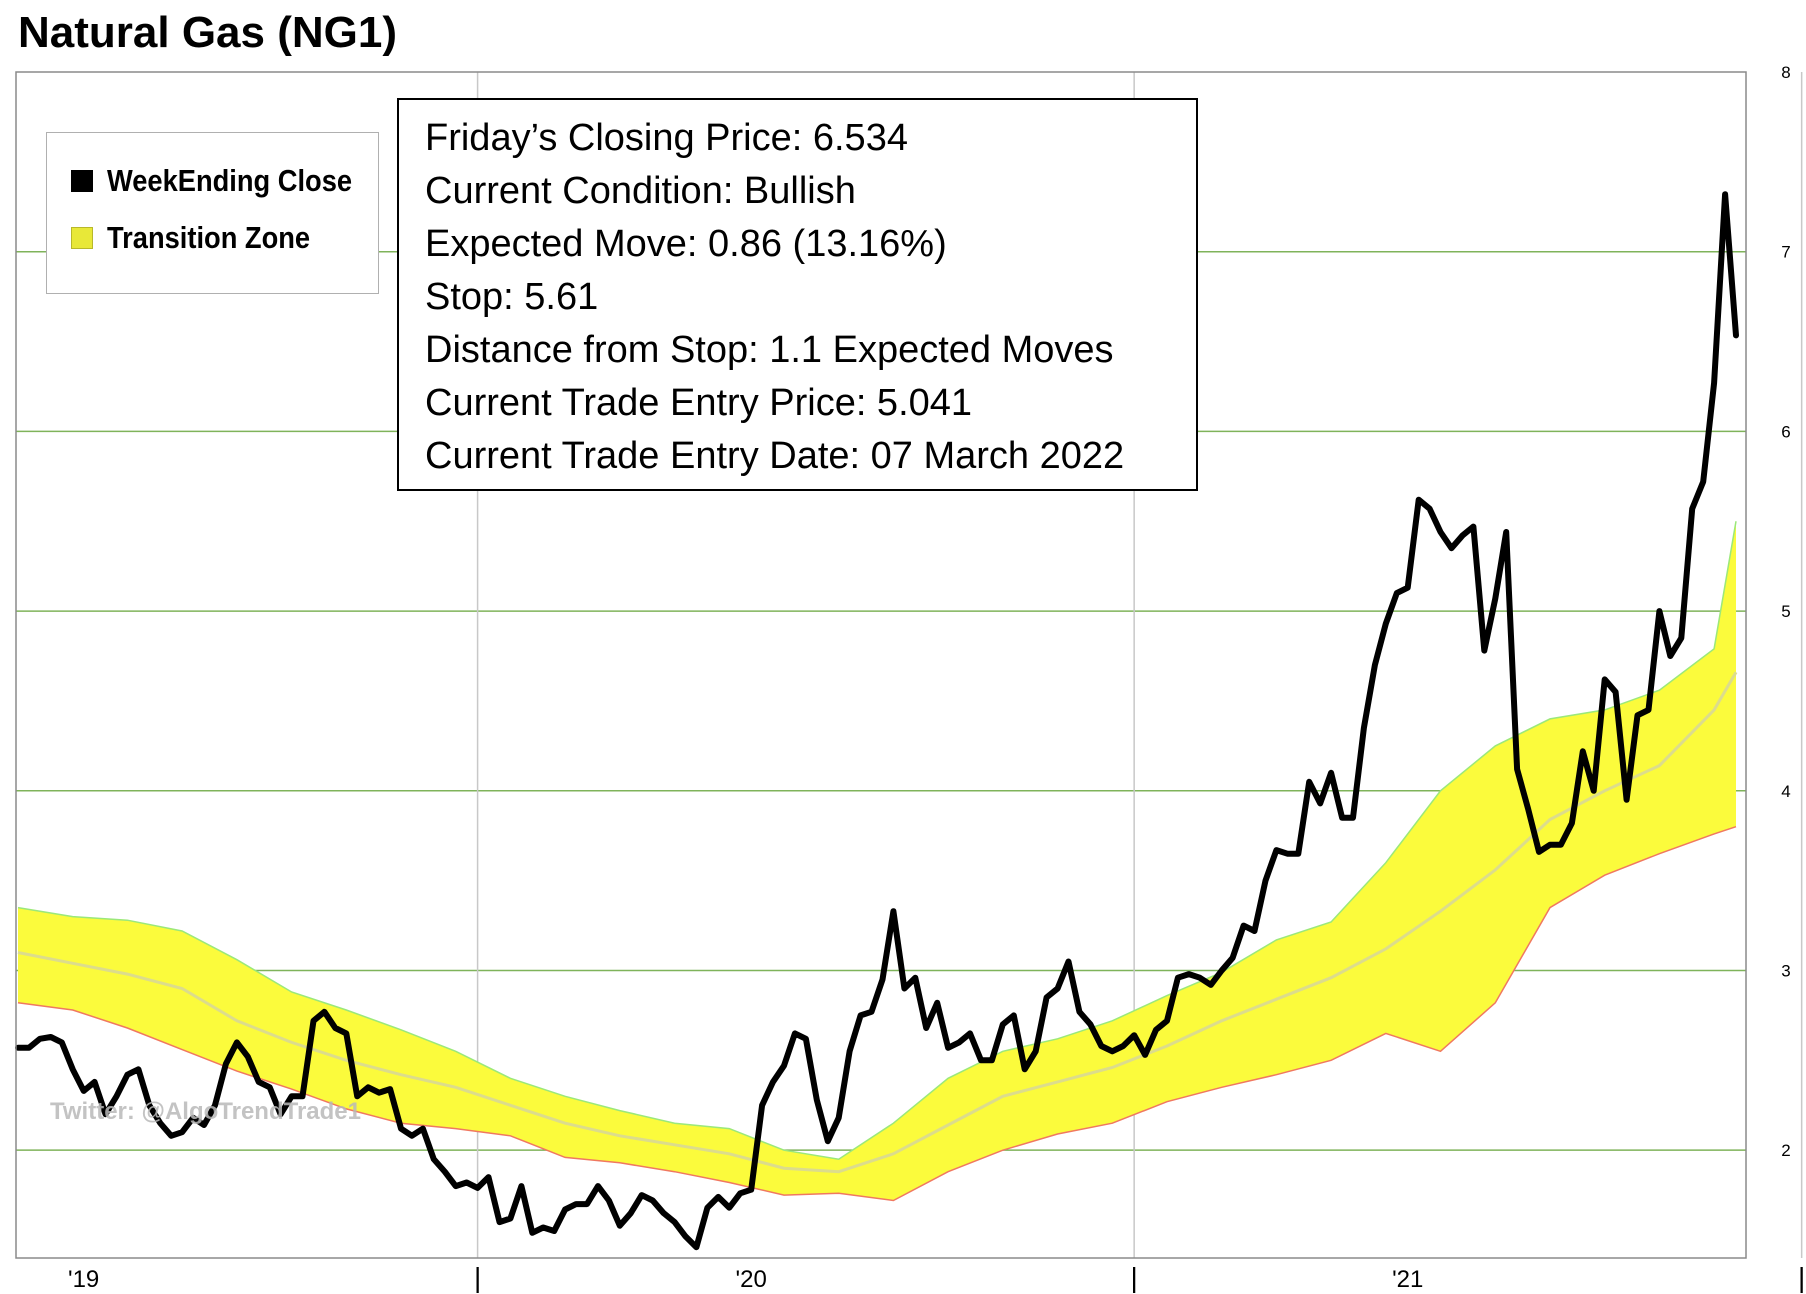  What do you see at coordinates (640, 191) in the screenshot?
I see `info-condition: Current Condition: Bullish` at bounding box center [640, 191].